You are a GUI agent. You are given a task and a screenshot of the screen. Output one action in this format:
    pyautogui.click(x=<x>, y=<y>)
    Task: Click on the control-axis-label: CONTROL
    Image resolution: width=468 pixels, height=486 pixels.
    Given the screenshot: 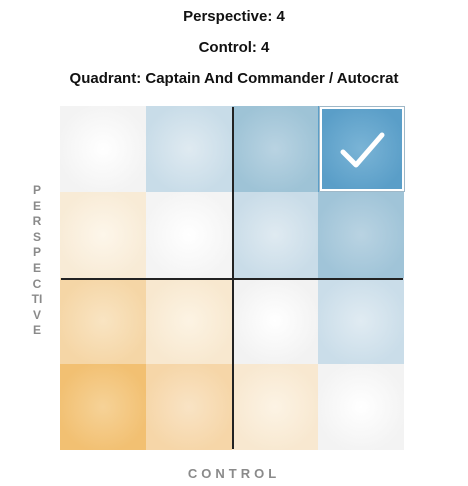 What is the action you would take?
    pyautogui.click(x=234, y=473)
    